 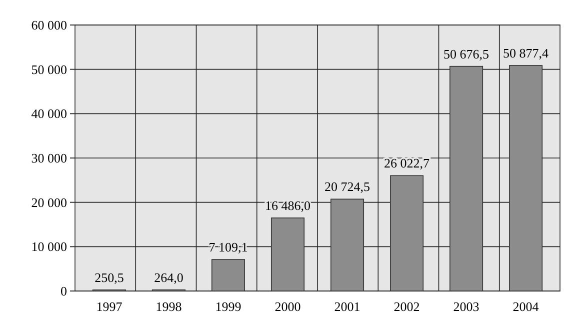 What do you see at coordinates (347, 306) in the screenshot?
I see `x-tick-label: 2001` at bounding box center [347, 306].